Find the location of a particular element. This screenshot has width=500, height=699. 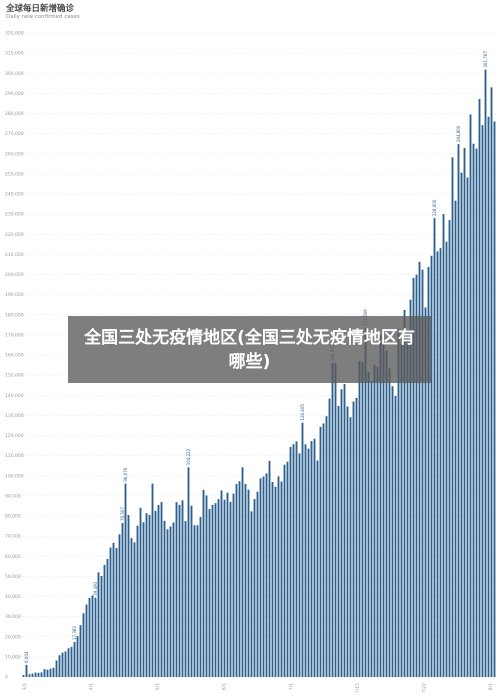

x-tick-label: 7/15 is located at coordinates (358, 688).